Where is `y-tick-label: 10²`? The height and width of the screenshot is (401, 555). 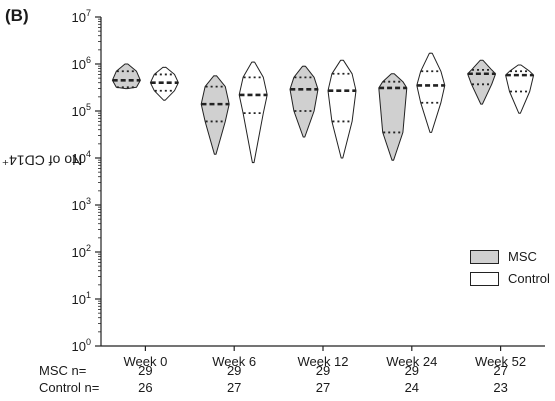
y-tick-label: 10² is located at coordinates (81, 251).